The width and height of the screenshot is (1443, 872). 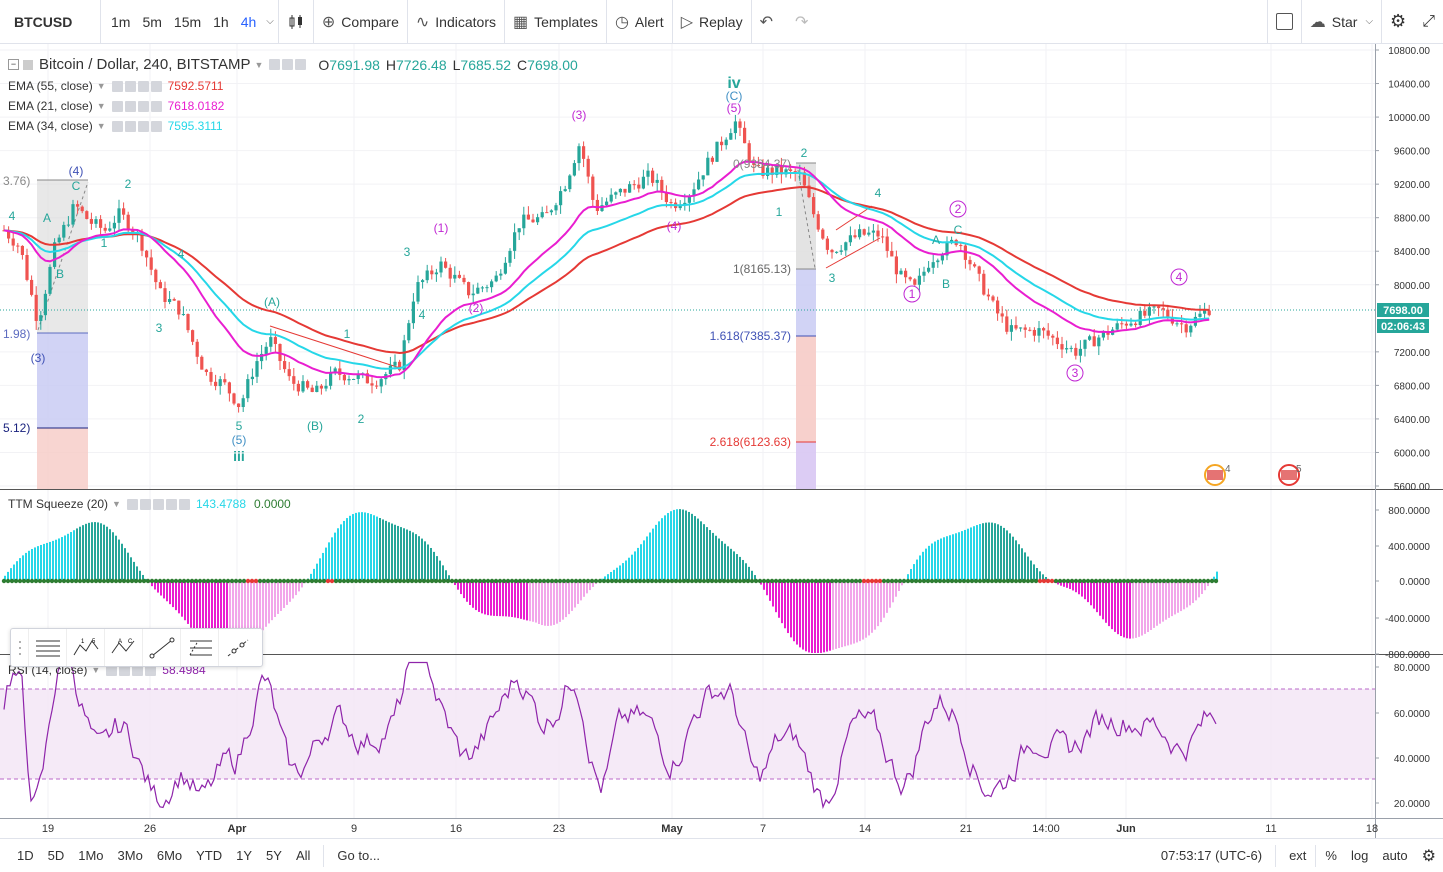 I want to click on range-1y: 1Y, so click(x=244, y=855).